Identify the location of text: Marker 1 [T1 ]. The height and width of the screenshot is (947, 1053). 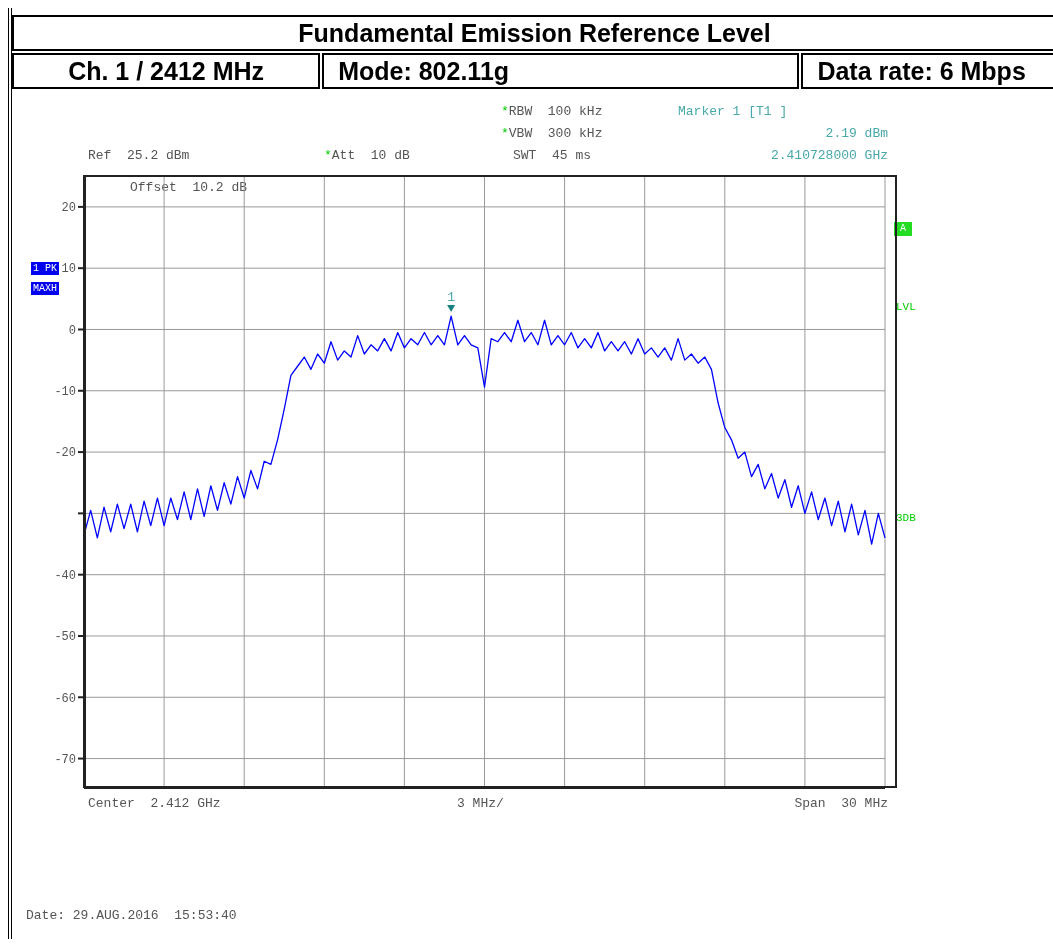
(733, 112).